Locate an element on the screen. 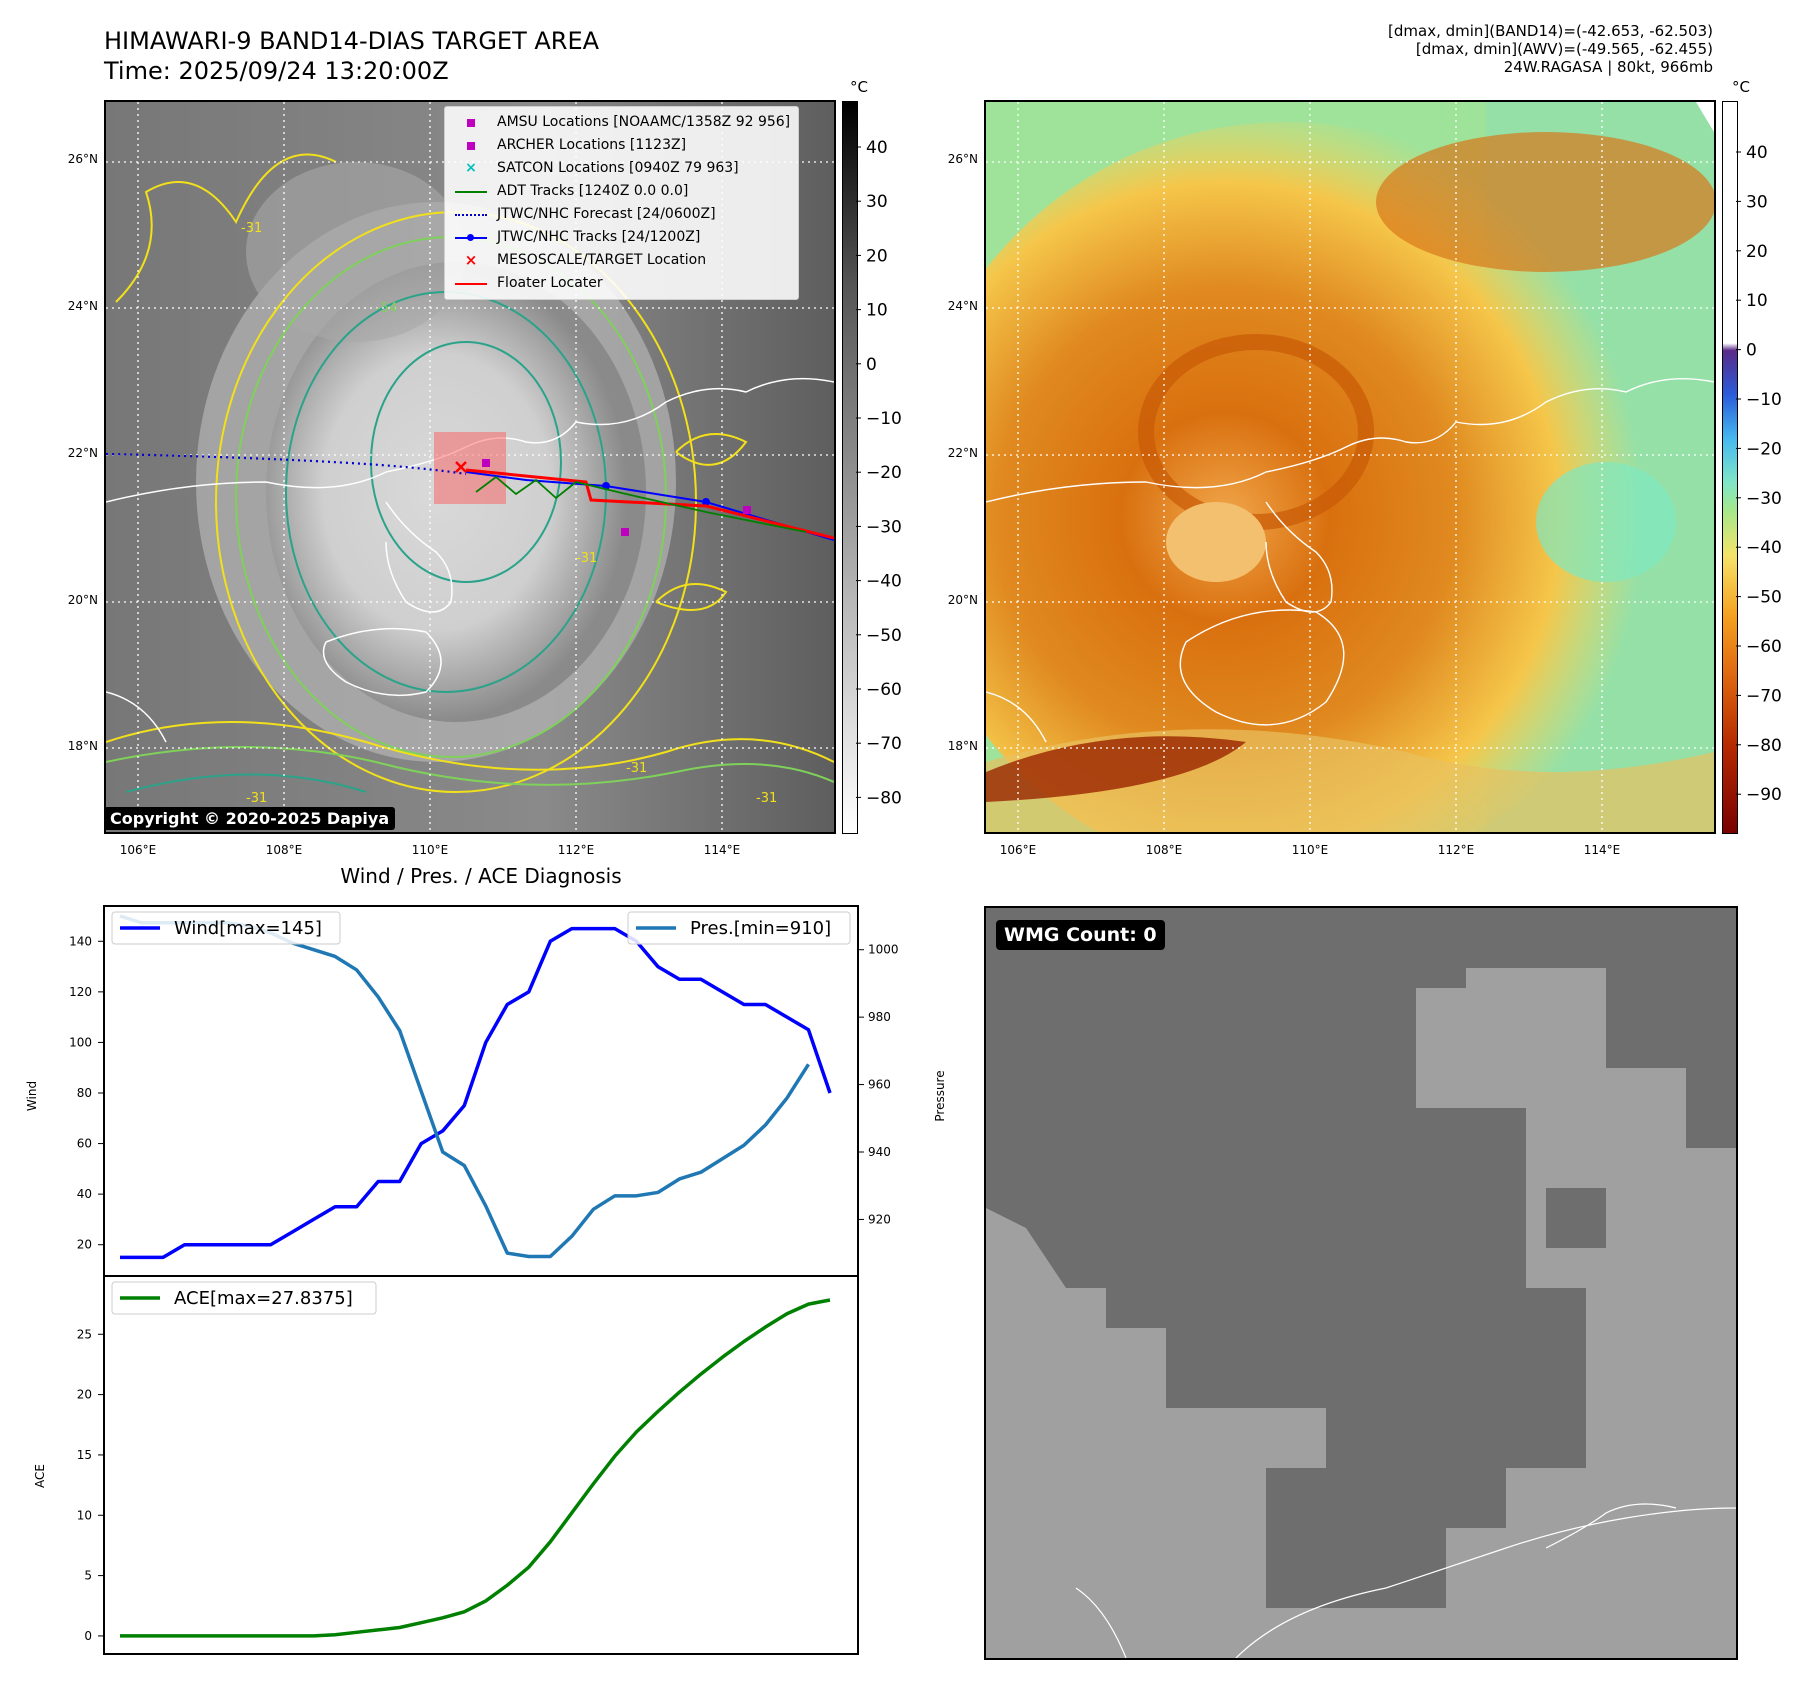  ace-legend: ACE[max=27.8375] is located at coordinates (244, 1298).